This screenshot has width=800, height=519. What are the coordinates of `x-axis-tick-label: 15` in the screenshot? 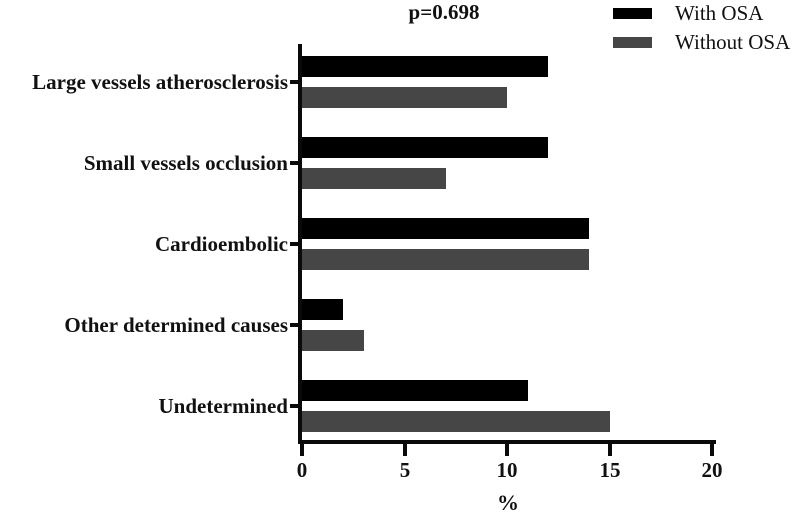 It's located at (610, 470).